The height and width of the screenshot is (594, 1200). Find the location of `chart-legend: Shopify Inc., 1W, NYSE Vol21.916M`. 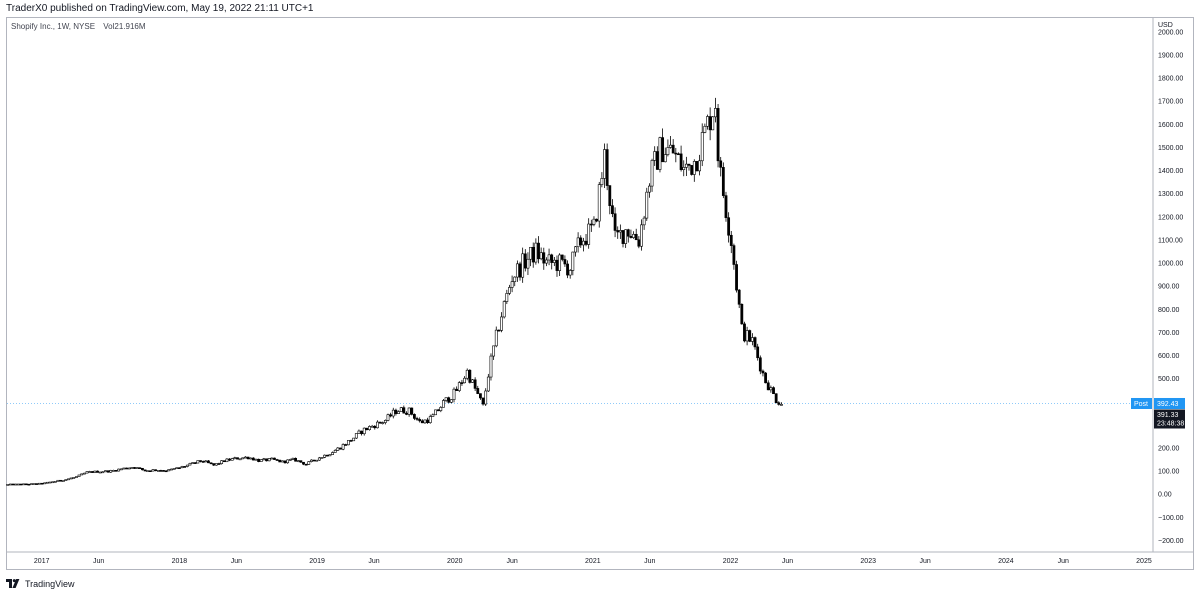

chart-legend: Shopify Inc., 1W, NYSE Vol21.916M is located at coordinates (78, 26).